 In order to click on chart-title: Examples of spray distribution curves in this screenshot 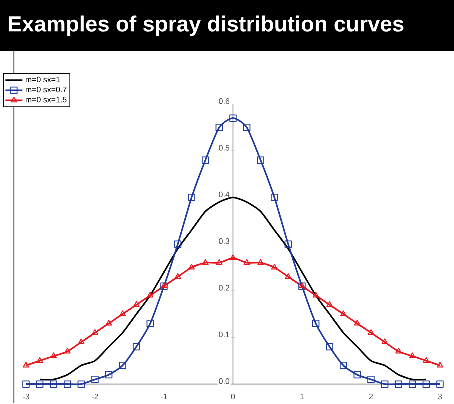, I will do `click(206, 26)`.